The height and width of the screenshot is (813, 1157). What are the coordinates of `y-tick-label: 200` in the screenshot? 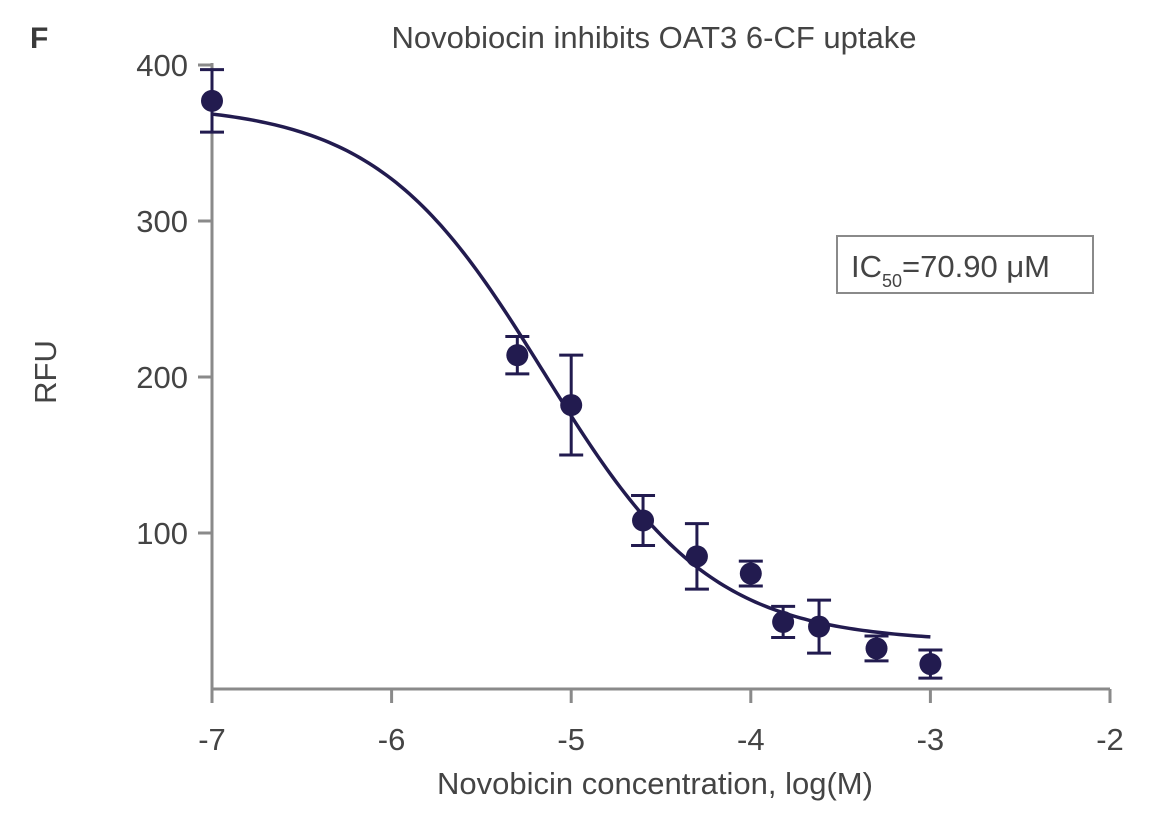 It's located at (162, 377).